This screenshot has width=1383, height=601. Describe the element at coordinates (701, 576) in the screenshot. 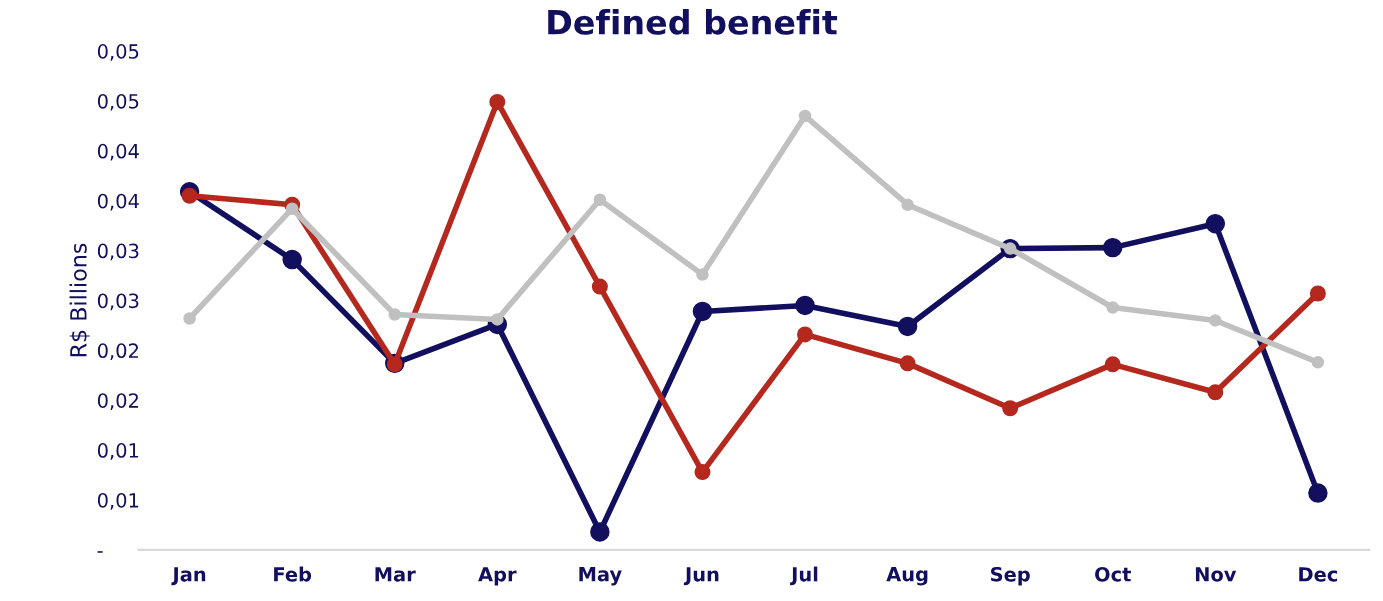

I see `x-tick-label: Jun` at that location.